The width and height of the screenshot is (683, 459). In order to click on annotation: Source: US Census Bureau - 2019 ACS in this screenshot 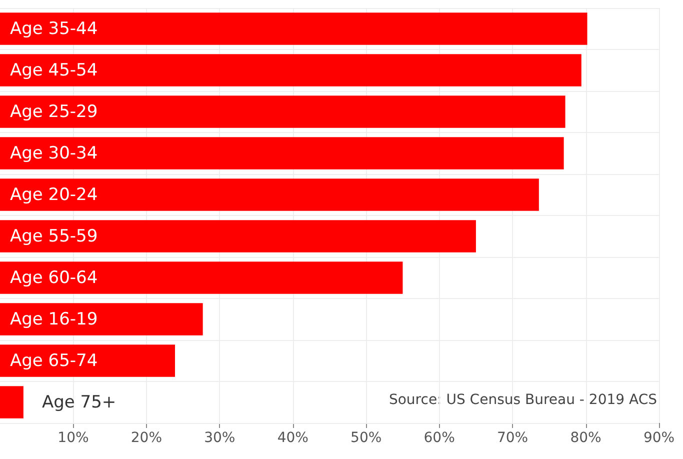, I will do `click(523, 400)`.